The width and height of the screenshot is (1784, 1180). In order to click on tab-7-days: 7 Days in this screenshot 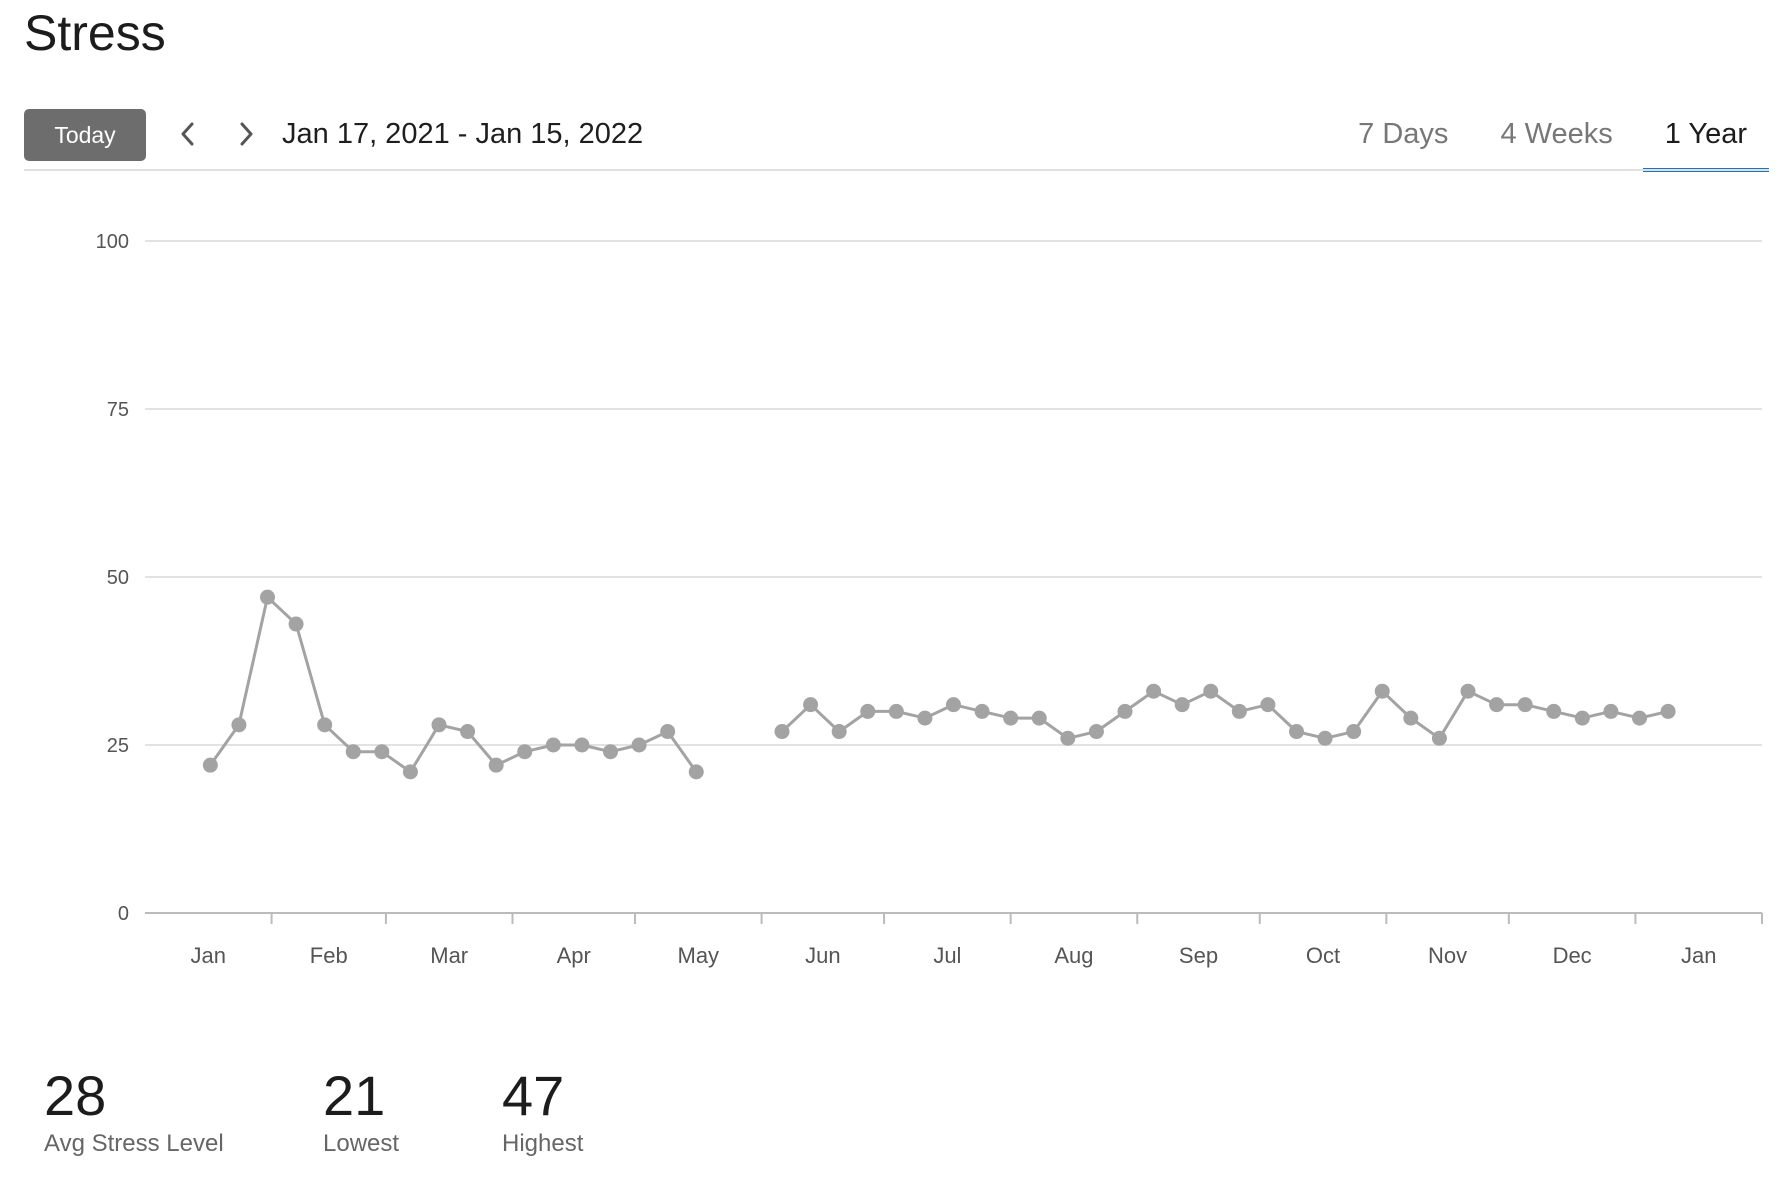, I will do `click(1403, 134)`.